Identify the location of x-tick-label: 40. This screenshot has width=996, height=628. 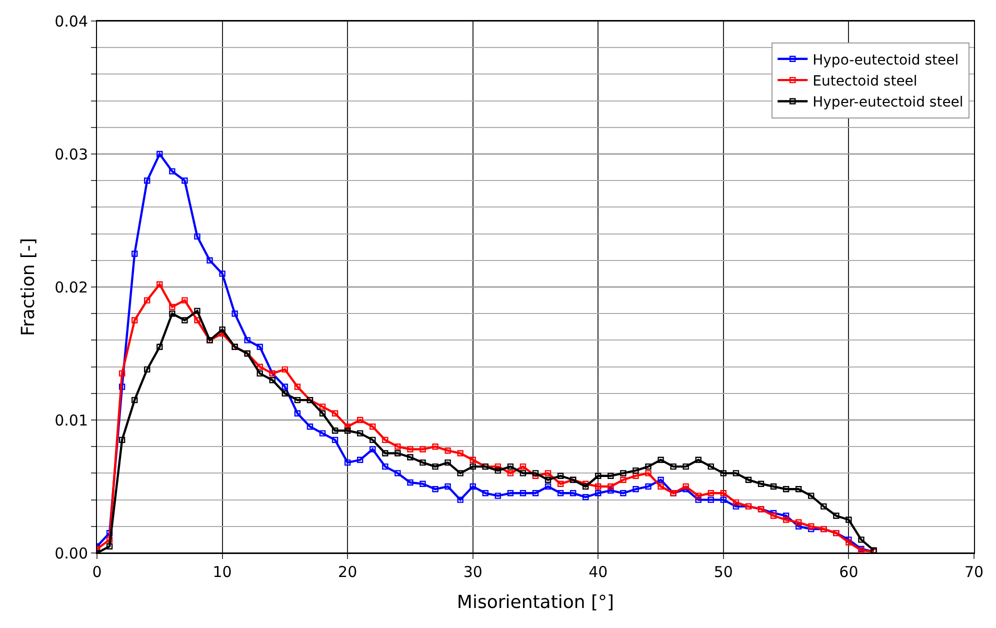
(598, 572).